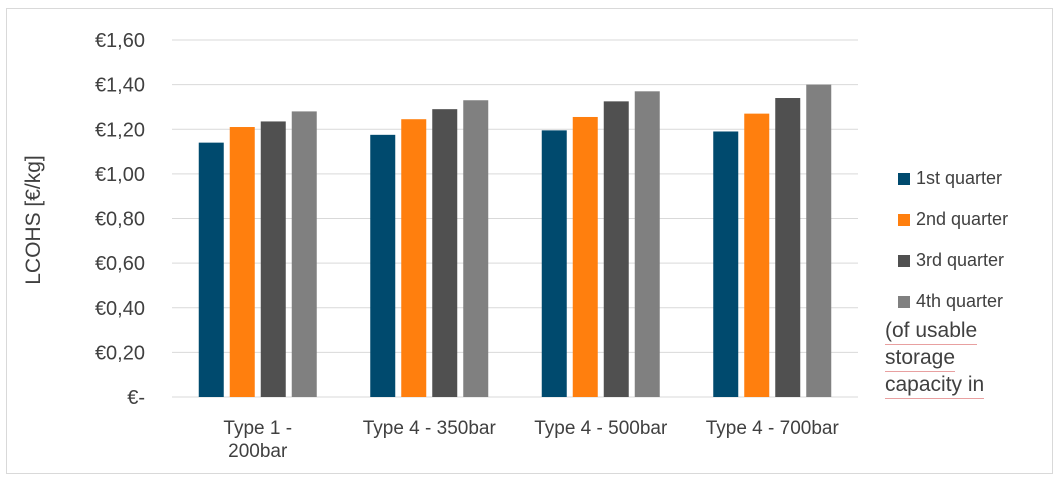 Image resolution: width=1059 pixels, height=478 pixels. I want to click on x-tick-label: Type 4 - 350bar, so click(430, 428).